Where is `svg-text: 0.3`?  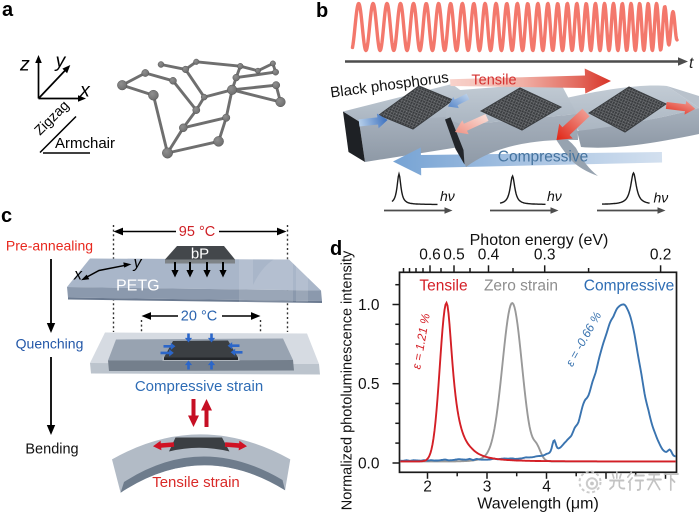
svg-text: 0.3 is located at coordinates (545, 255).